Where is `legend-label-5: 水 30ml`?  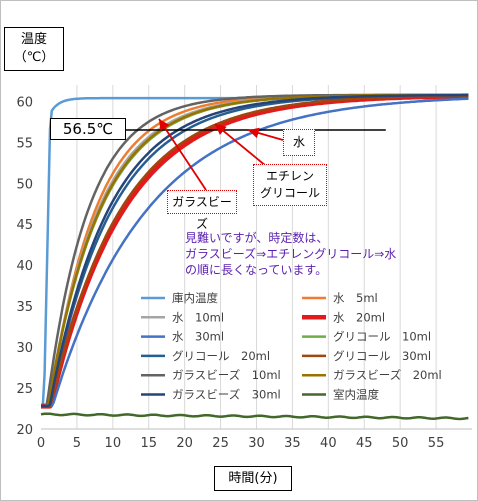
legend-label-5: 水 30ml is located at coordinates (198, 337).